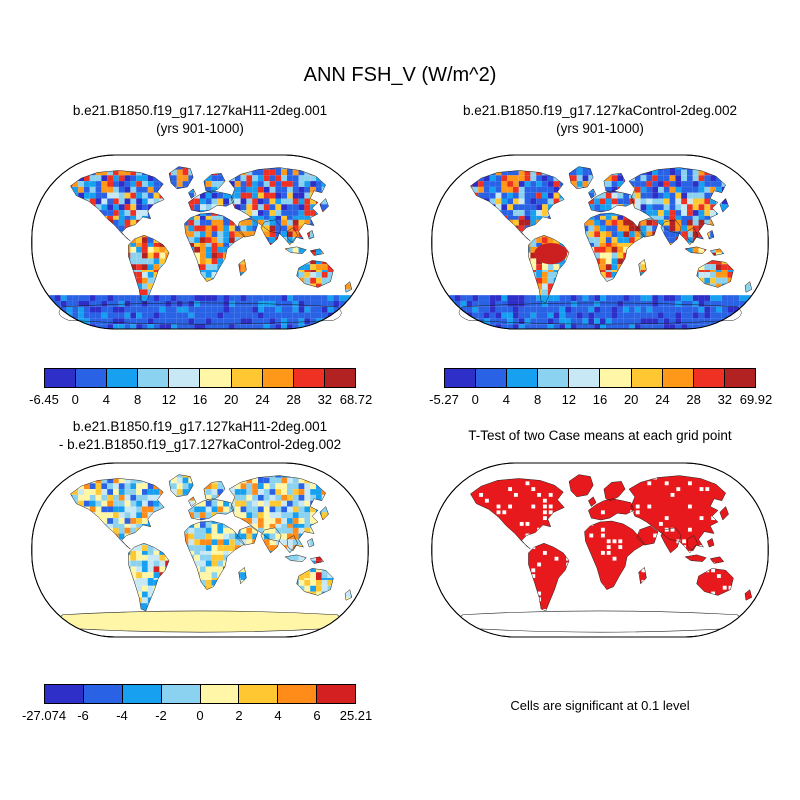  I want to click on significance-caption: Cells are significant at 0.1 level, so click(600, 705).